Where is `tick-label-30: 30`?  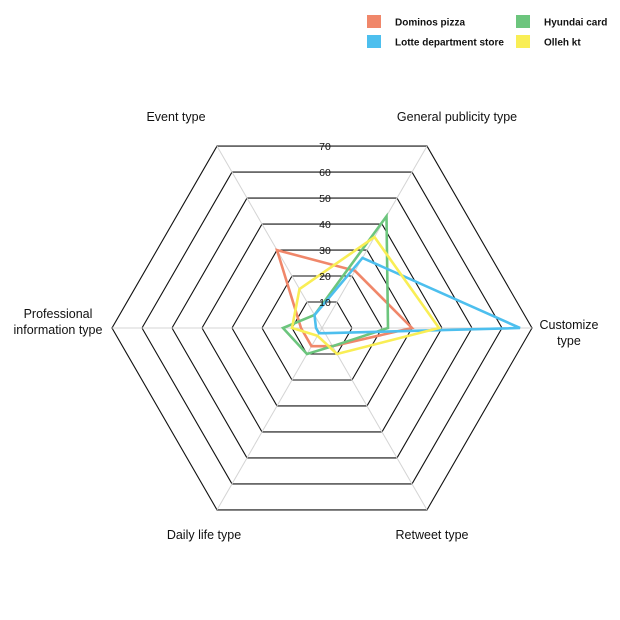
tick-label-30: 30 is located at coordinates (325, 251).